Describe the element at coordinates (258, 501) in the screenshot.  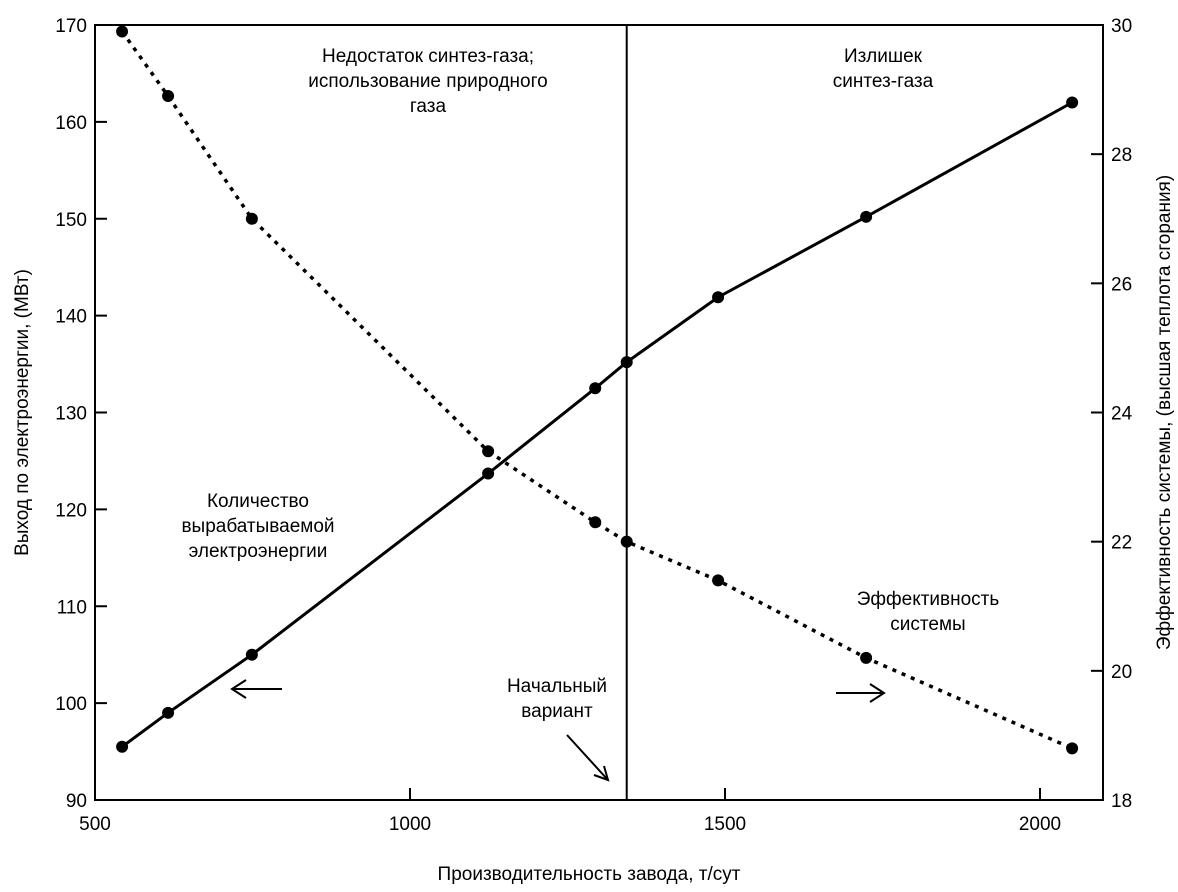
I see `annotation: Количество` at that location.